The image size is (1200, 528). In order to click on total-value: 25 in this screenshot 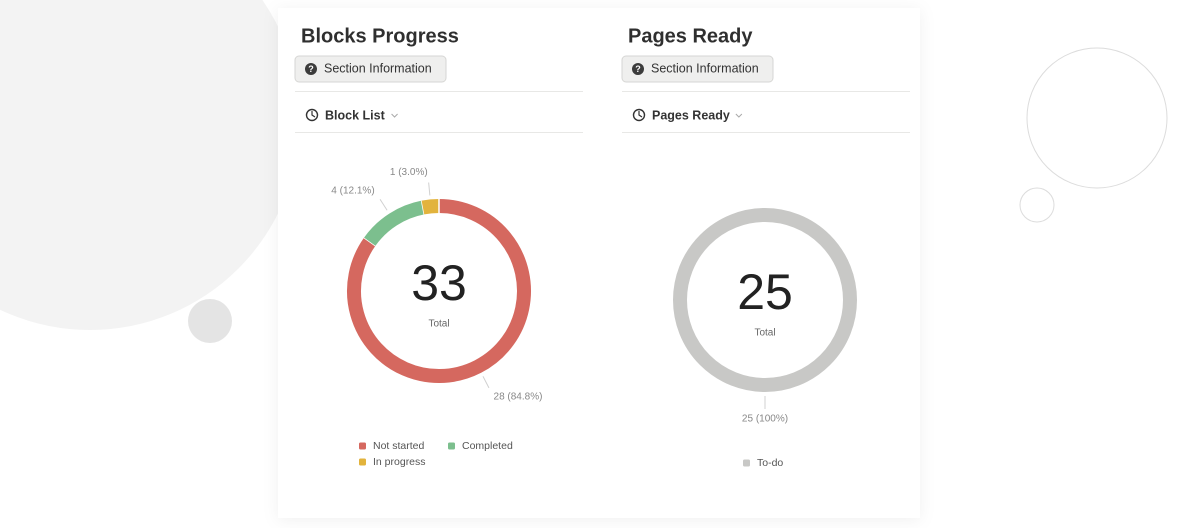, I will do `click(765, 292)`.